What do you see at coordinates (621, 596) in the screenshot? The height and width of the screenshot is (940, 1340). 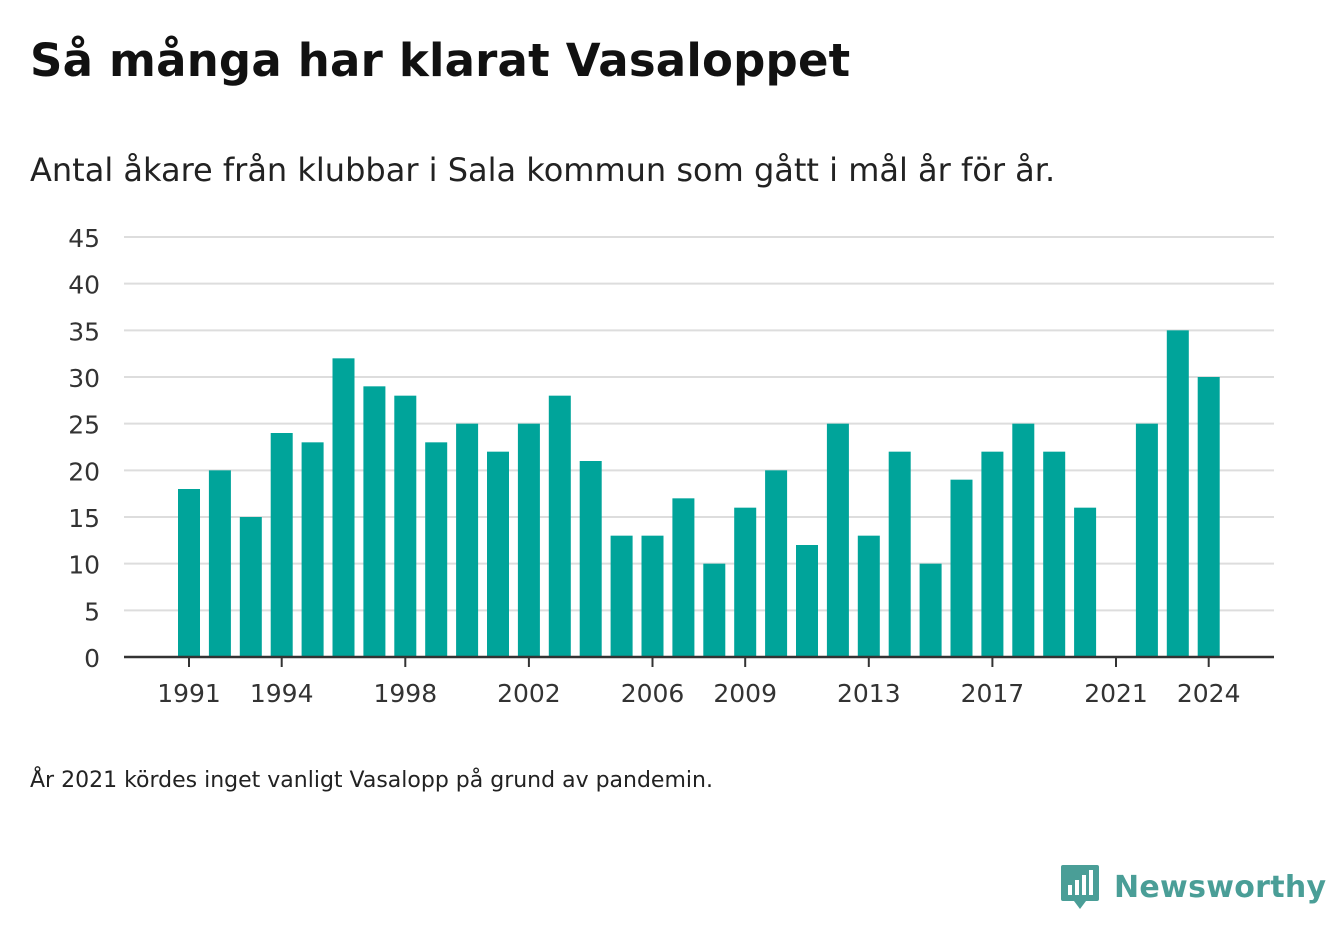 I see `bar-2005` at bounding box center [621, 596].